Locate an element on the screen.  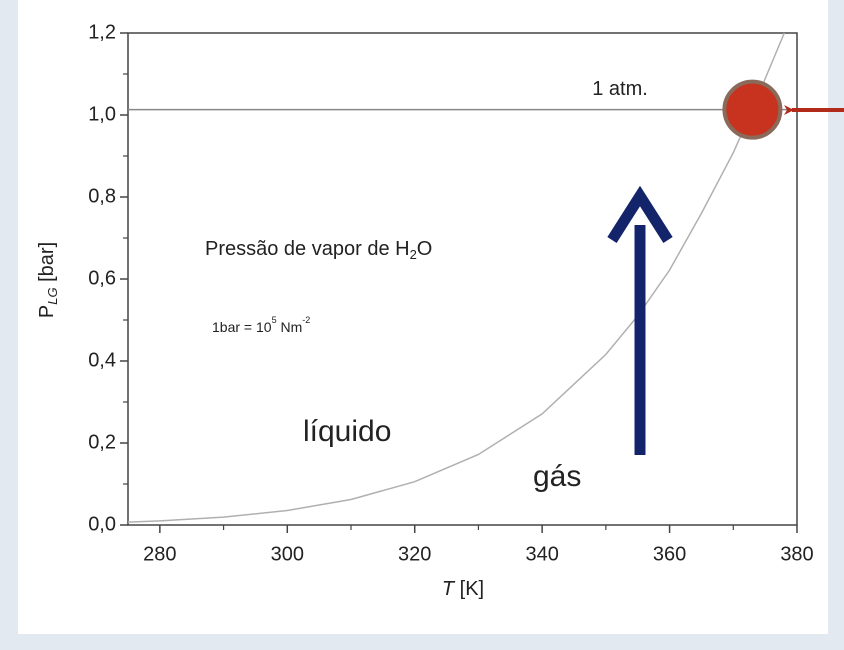
blue-arrow is located at coordinates (640, 320).